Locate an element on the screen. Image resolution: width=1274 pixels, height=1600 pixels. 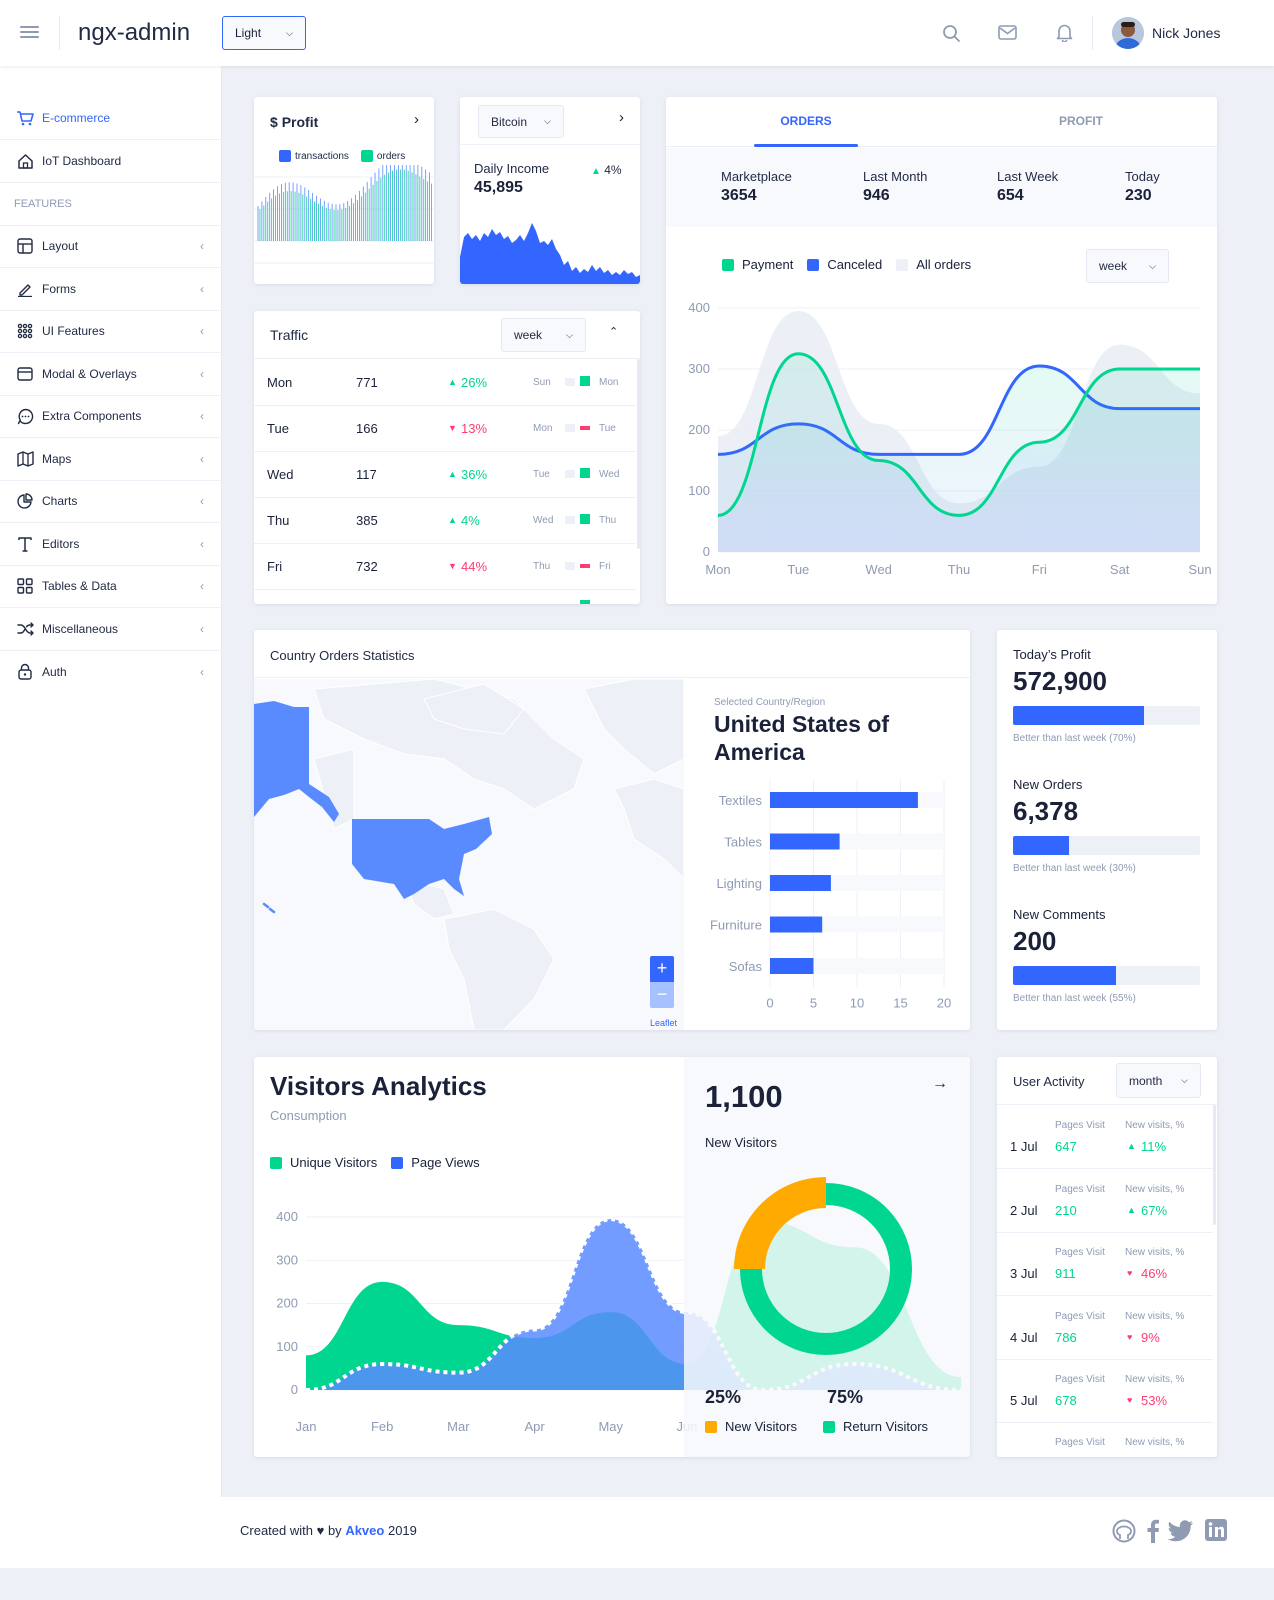
sidebar-item-ui-features: UI Features ‹ is located at coordinates (111, 331).